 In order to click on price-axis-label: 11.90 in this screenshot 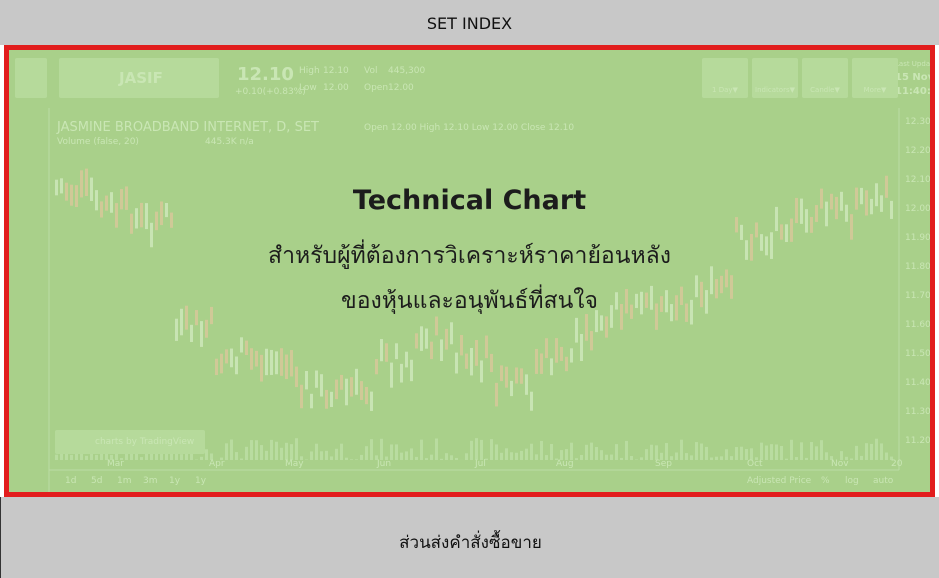, I will do `click(918, 238)`.